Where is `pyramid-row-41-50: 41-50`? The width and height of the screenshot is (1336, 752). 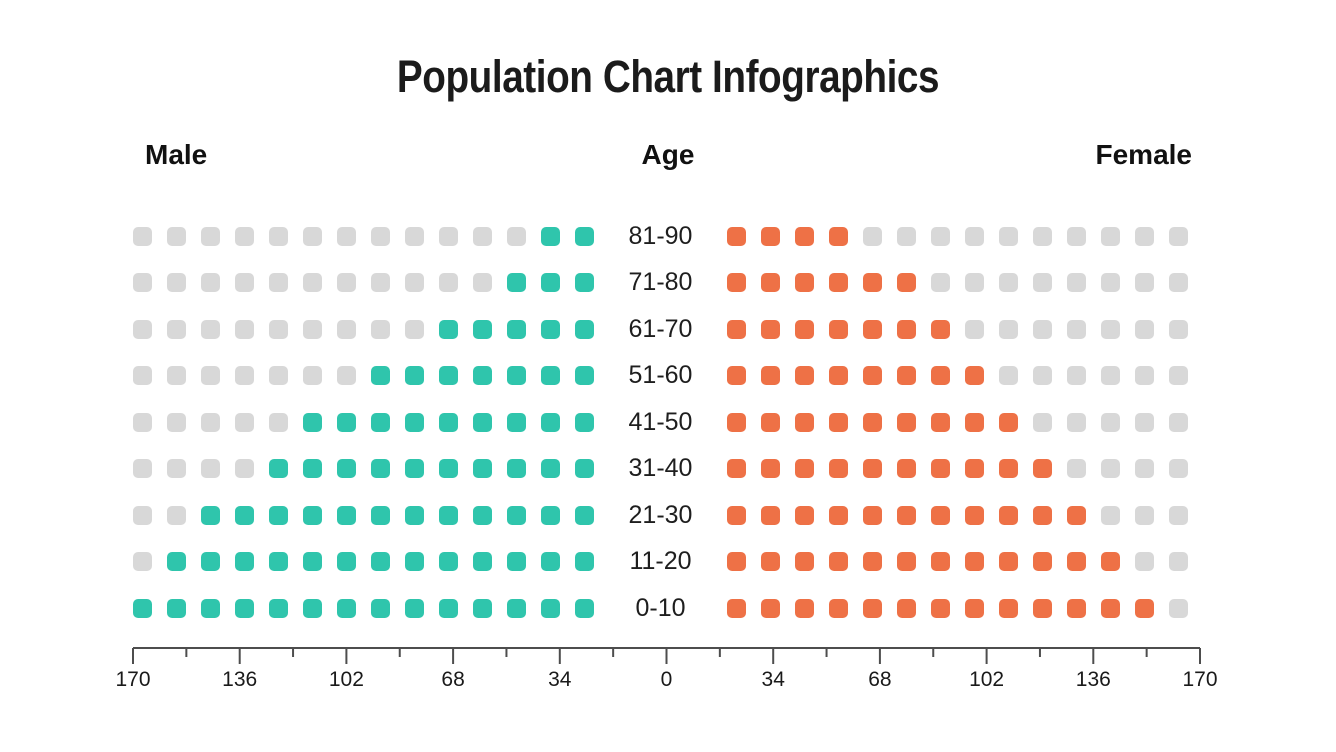
pyramid-row-41-50: 41-50 is located at coordinates (660, 422).